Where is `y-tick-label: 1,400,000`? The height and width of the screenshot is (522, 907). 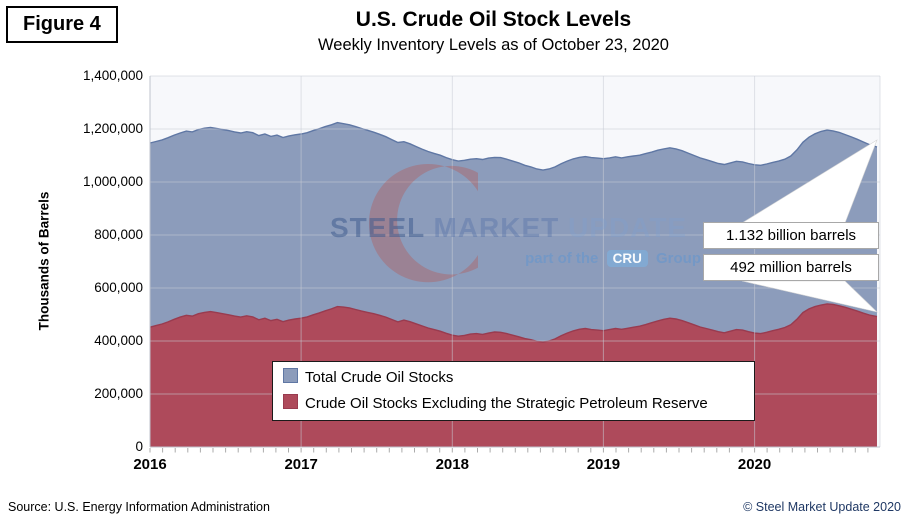
y-tick-label: 1,400,000 is located at coordinates (112, 75).